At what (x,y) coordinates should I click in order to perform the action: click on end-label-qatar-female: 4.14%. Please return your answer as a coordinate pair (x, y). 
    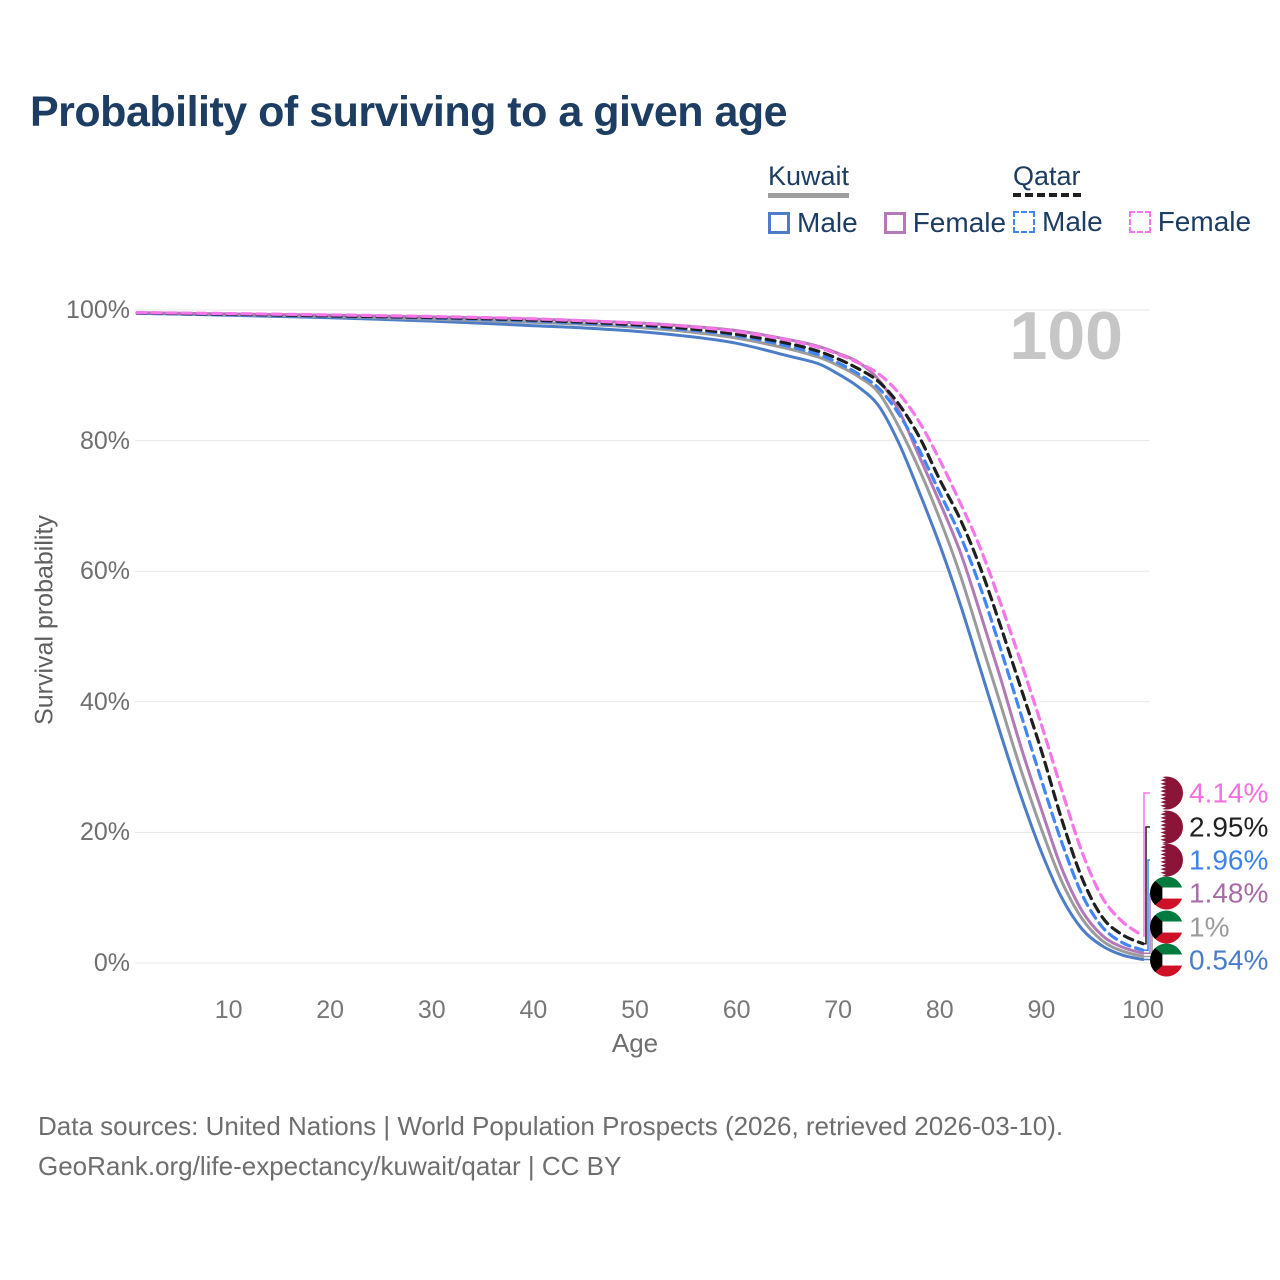
    Looking at the image, I should click on (1209, 793).